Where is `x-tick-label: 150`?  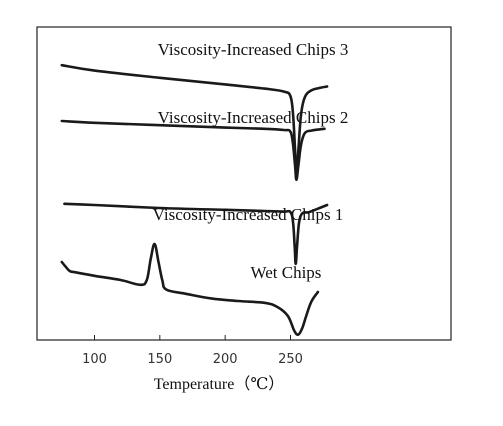
x-tick-label: 150 is located at coordinates (159, 359).